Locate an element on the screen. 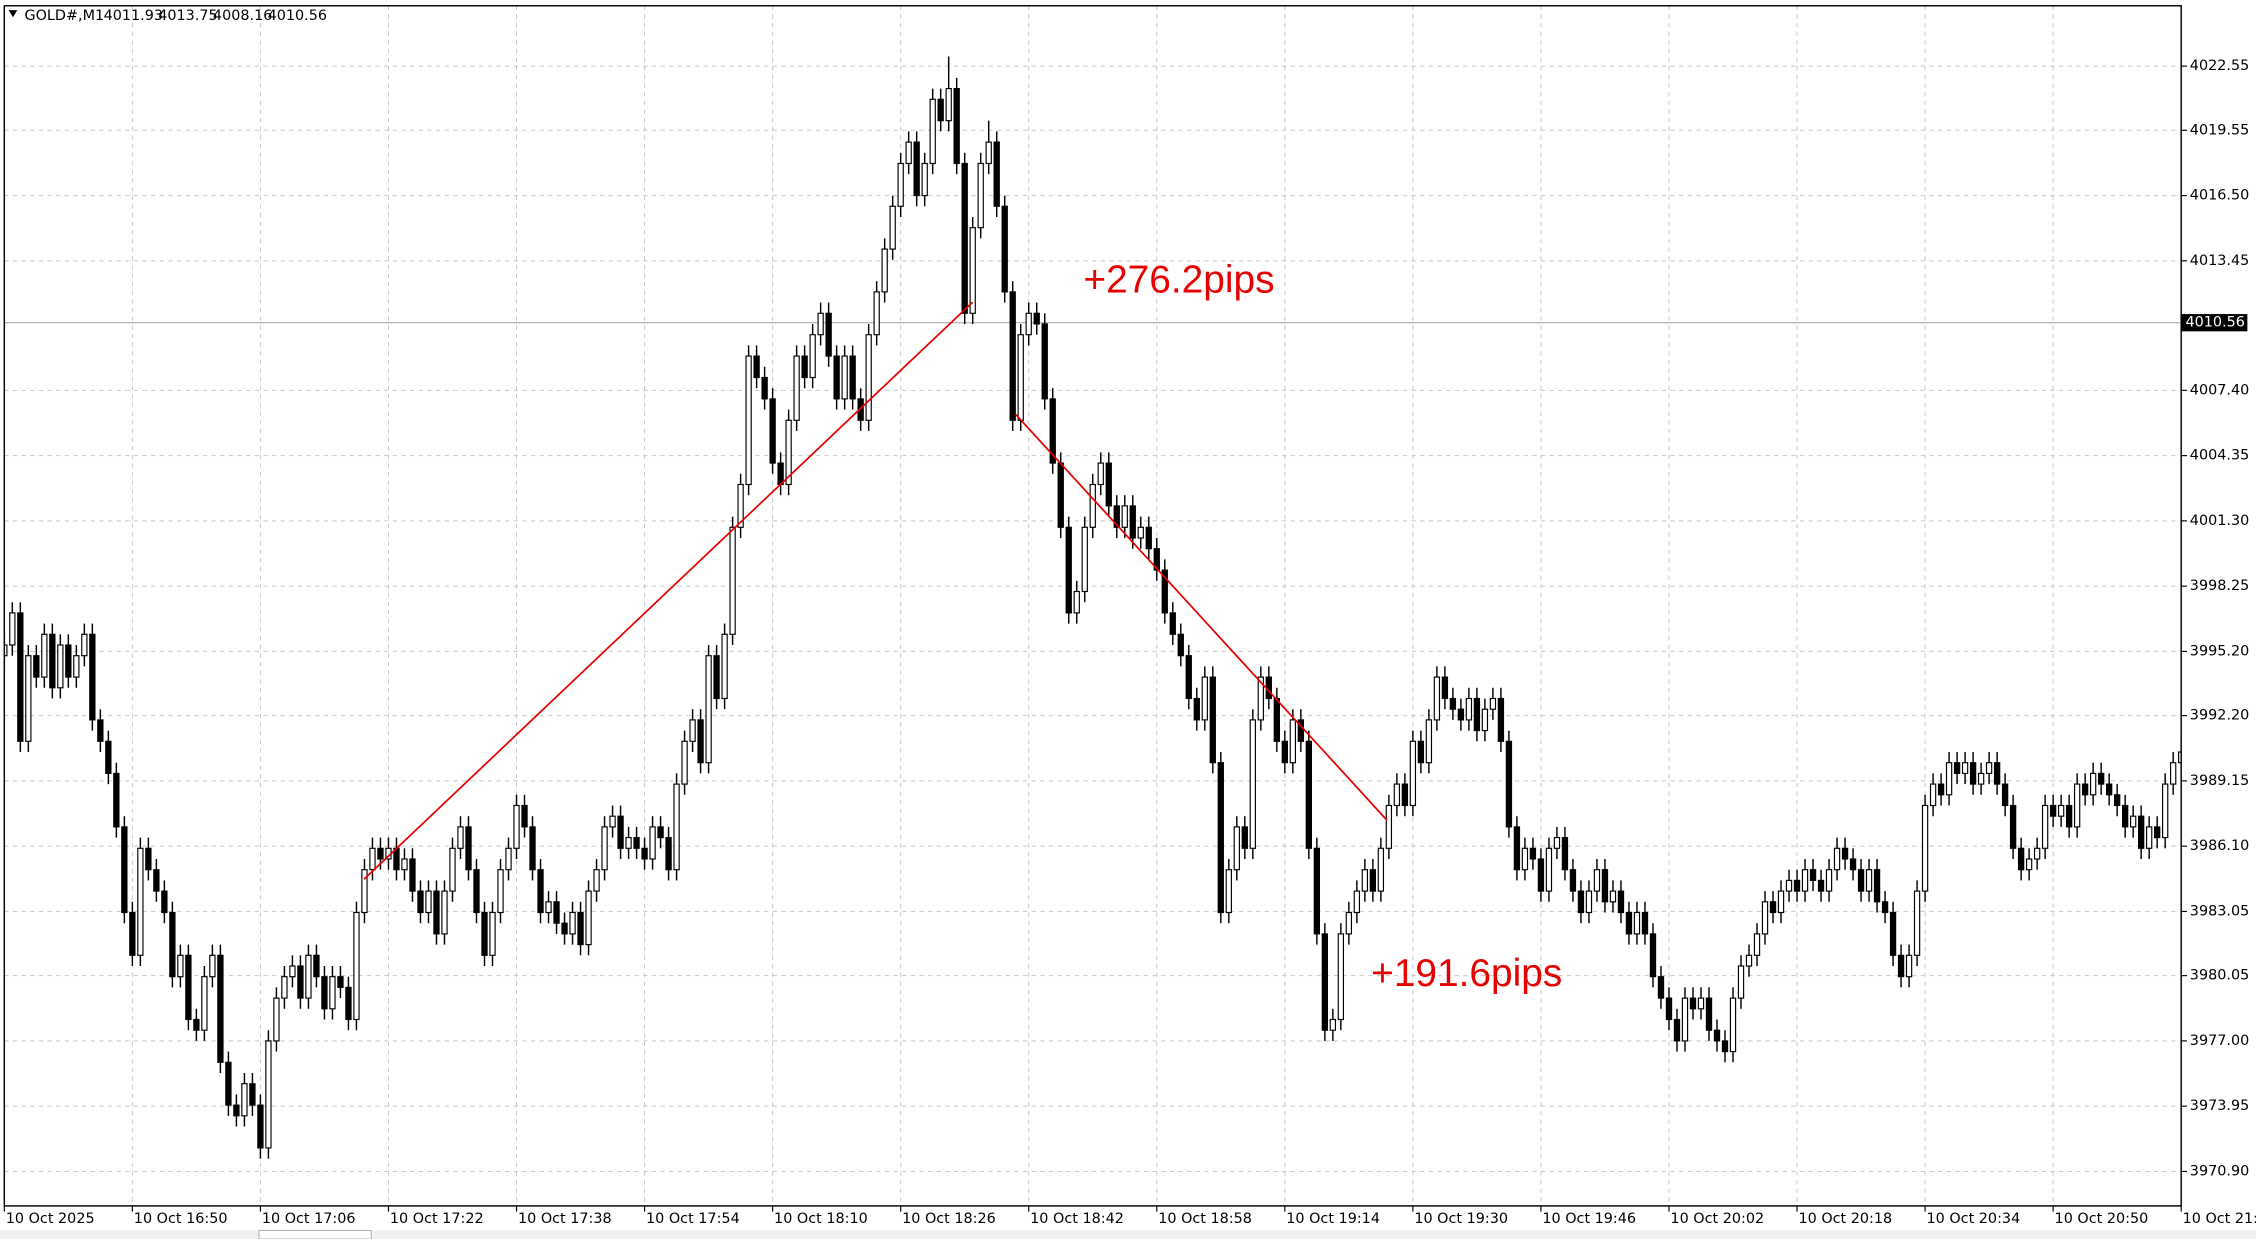 This screenshot has height=1239, width=2256. x-tick-label: 10 Oct 21:06 is located at coordinates (2219, 1219).